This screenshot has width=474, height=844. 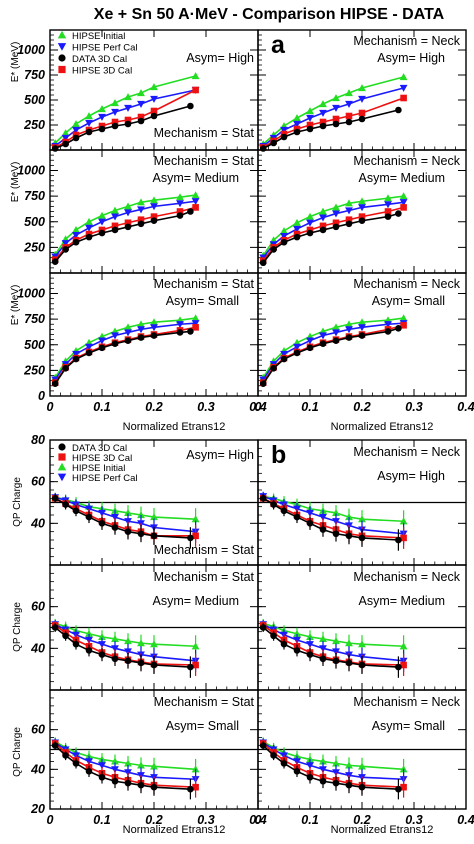 What do you see at coordinates (98, 36) in the screenshot?
I see `legend-entry: HIPSE Initial` at bounding box center [98, 36].